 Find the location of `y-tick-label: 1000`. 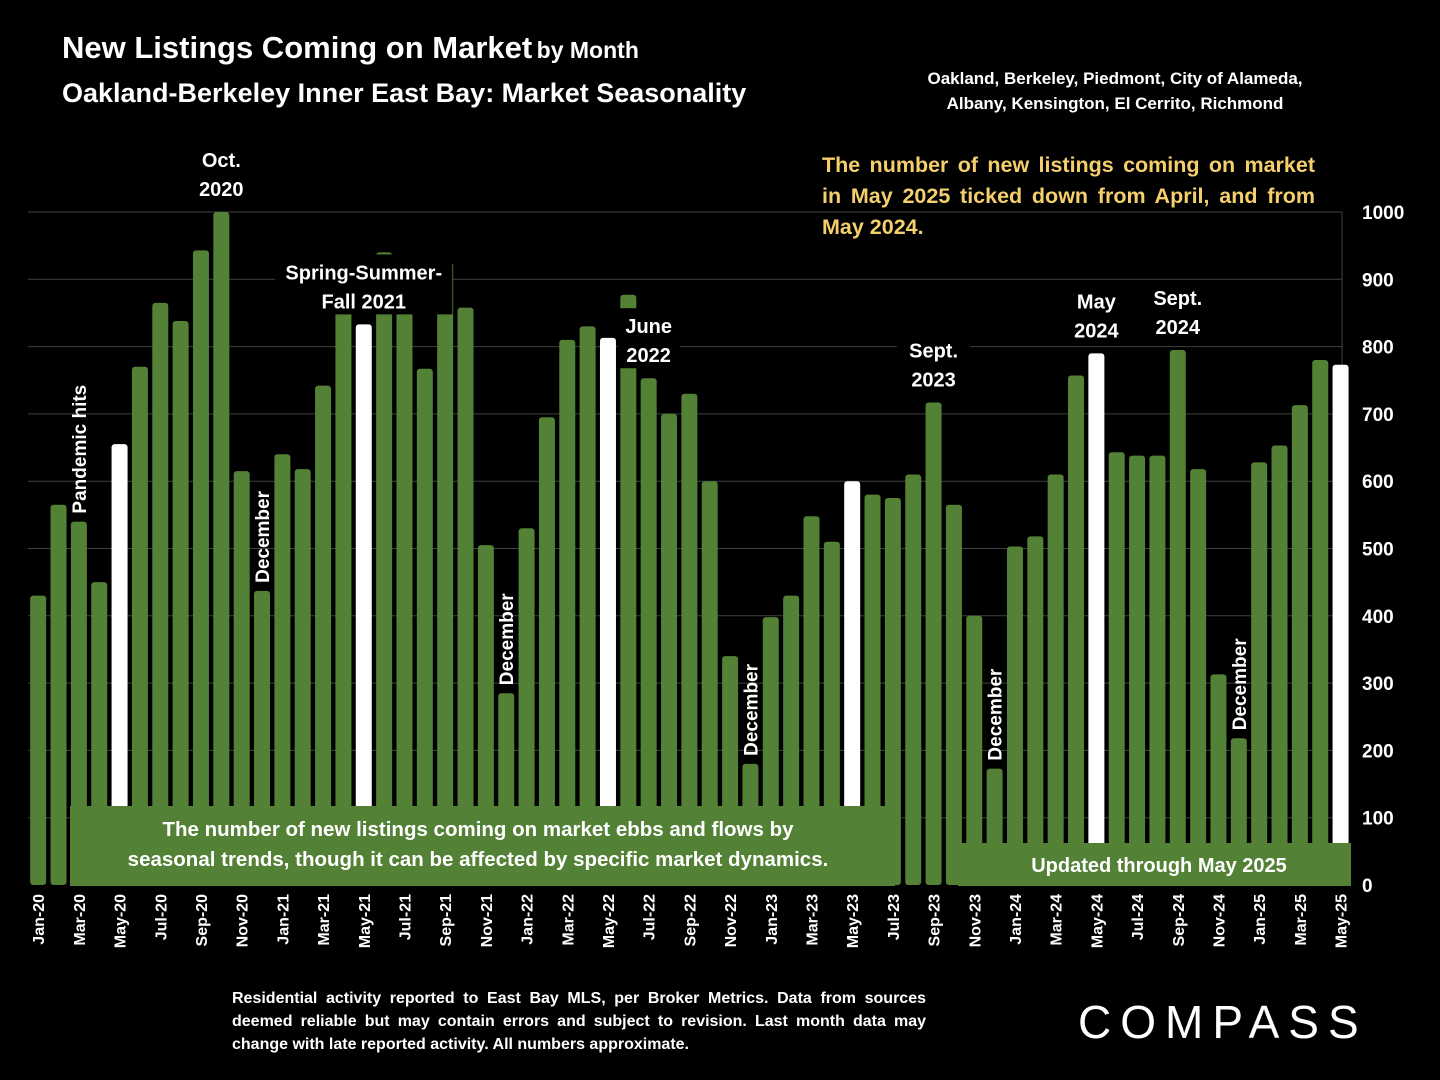

y-tick-label: 1000 is located at coordinates (1383, 213).